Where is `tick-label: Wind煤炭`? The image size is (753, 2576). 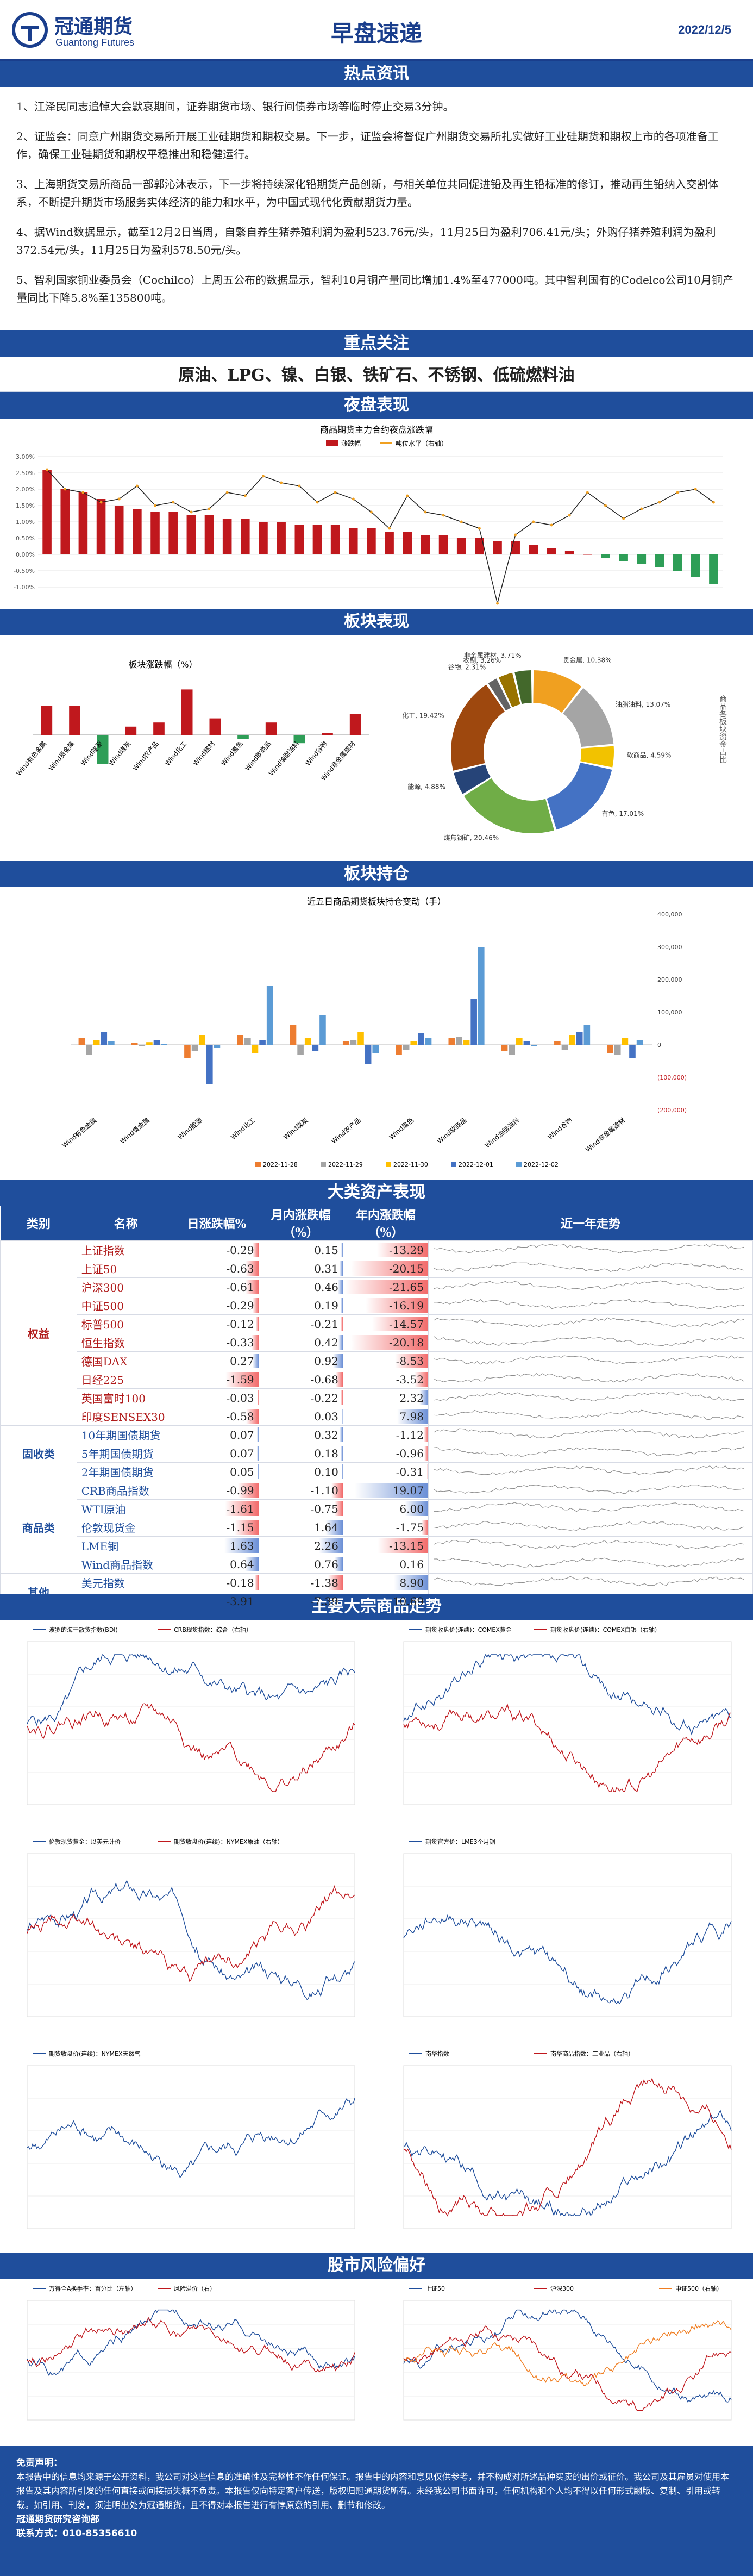 tick-label: Wind煤炭 is located at coordinates (120, 754).